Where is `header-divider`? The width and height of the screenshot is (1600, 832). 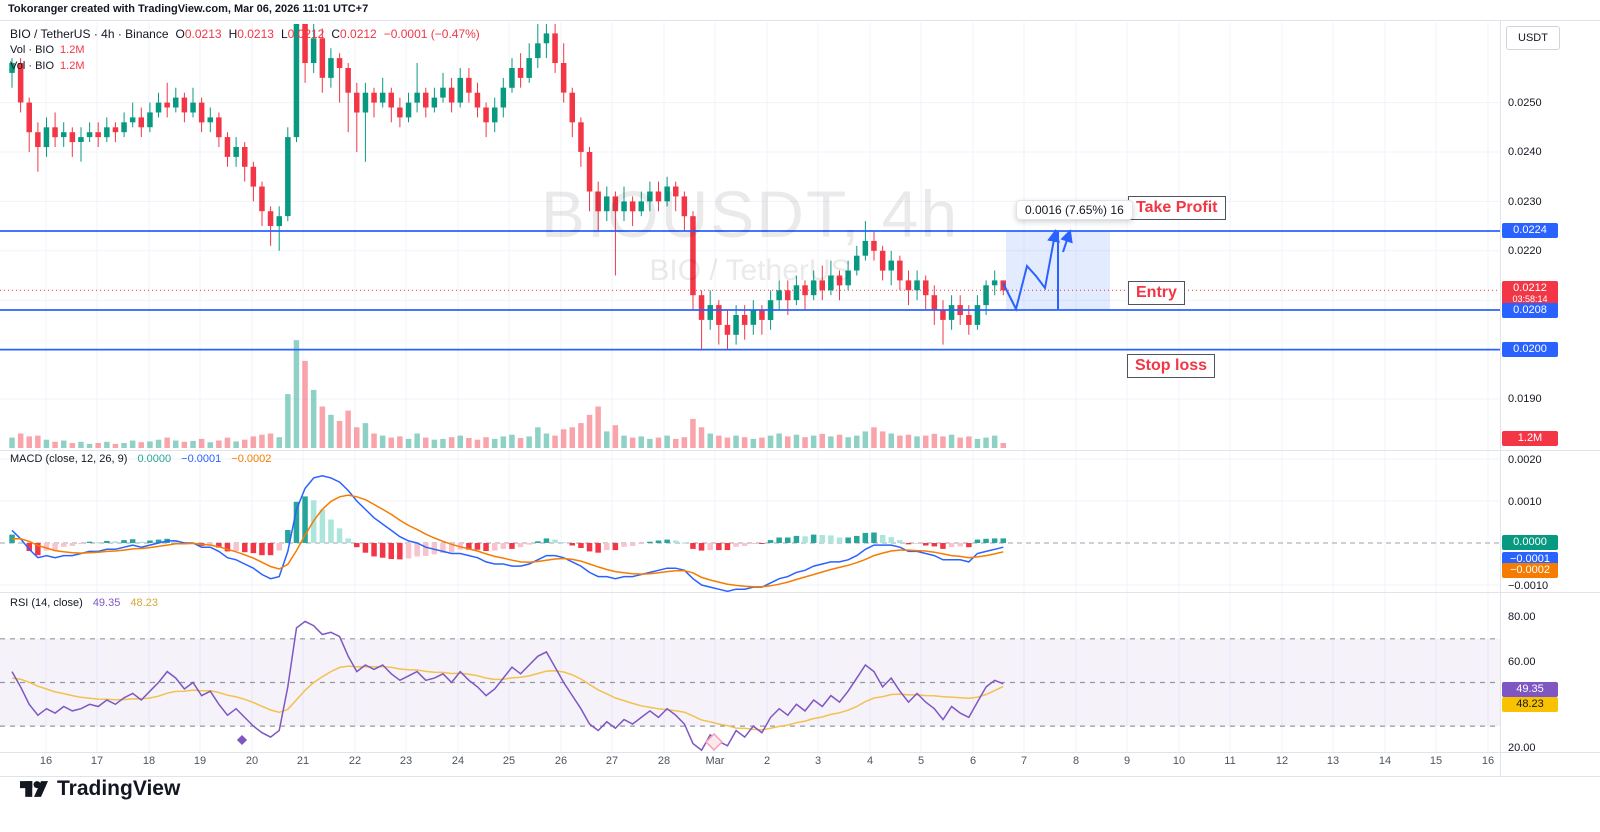
header-divider is located at coordinates (800, 20).